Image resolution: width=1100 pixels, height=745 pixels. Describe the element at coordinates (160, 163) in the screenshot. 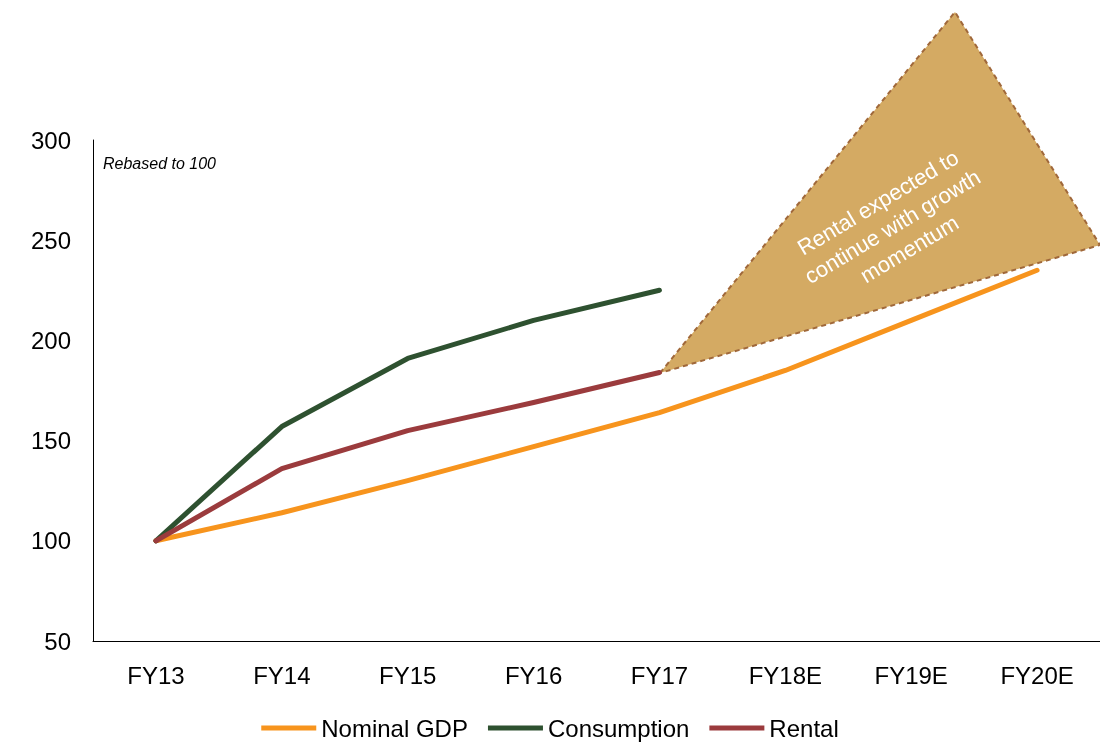

I see `annotation: Rebased to 100` at that location.